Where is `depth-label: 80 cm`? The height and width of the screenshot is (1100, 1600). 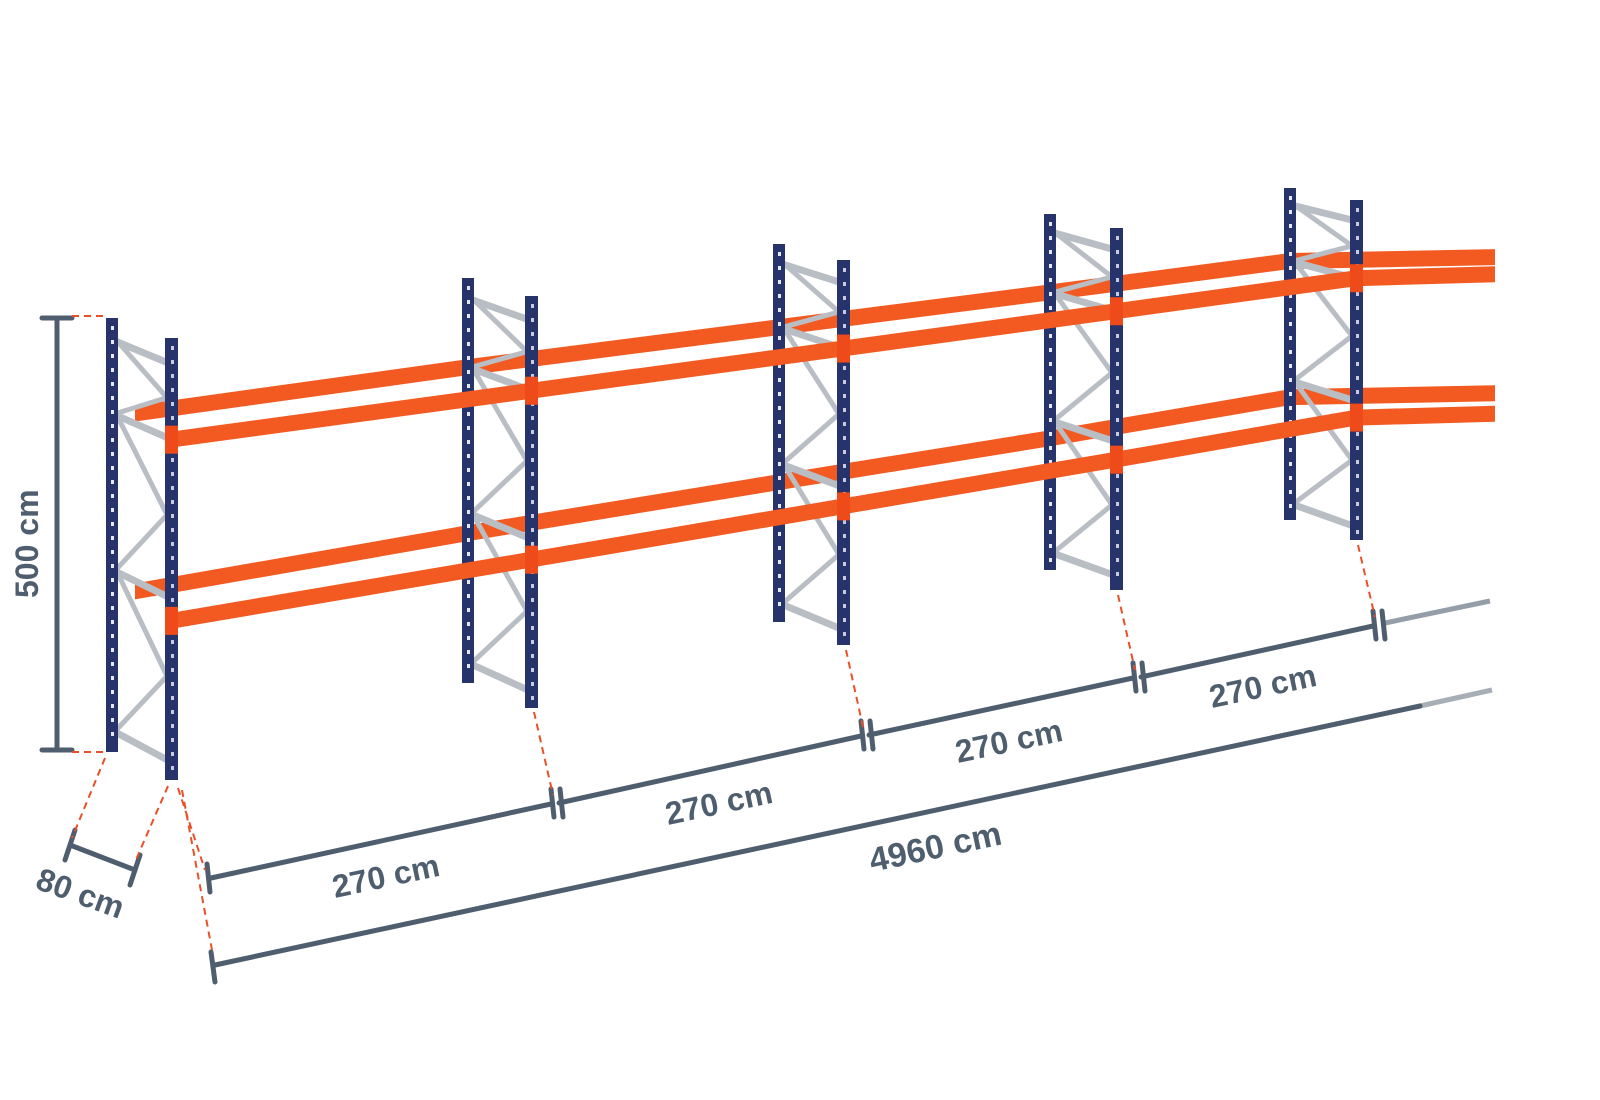 depth-label: 80 cm is located at coordinates (81, 893).